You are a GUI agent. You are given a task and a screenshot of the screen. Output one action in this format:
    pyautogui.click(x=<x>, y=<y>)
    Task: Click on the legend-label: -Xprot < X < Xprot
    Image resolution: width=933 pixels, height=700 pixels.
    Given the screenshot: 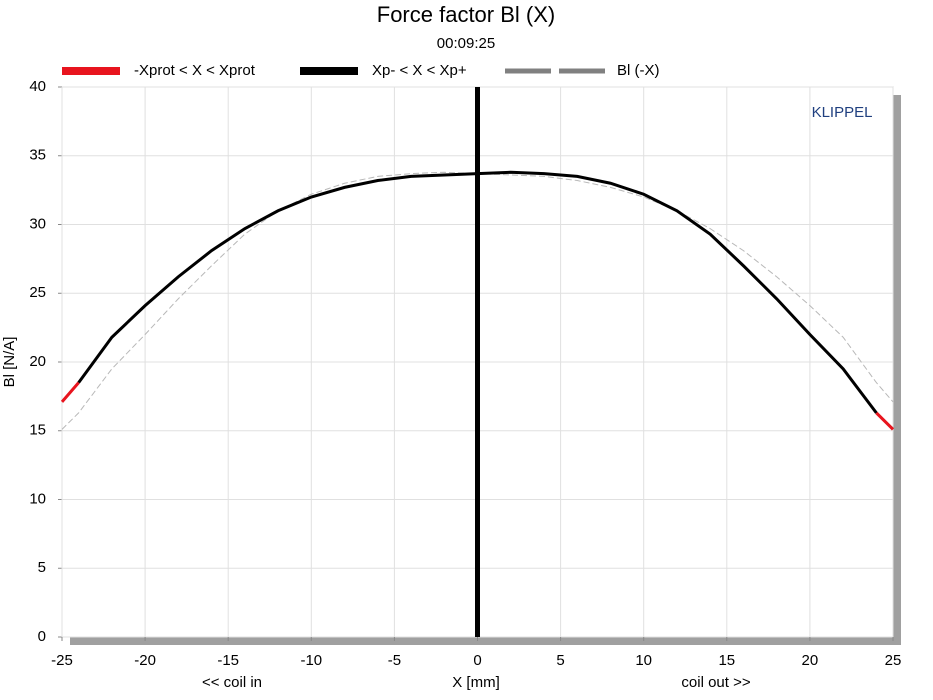 What is the action you would take?
    pyautogui.click(x=195, y=70)
    